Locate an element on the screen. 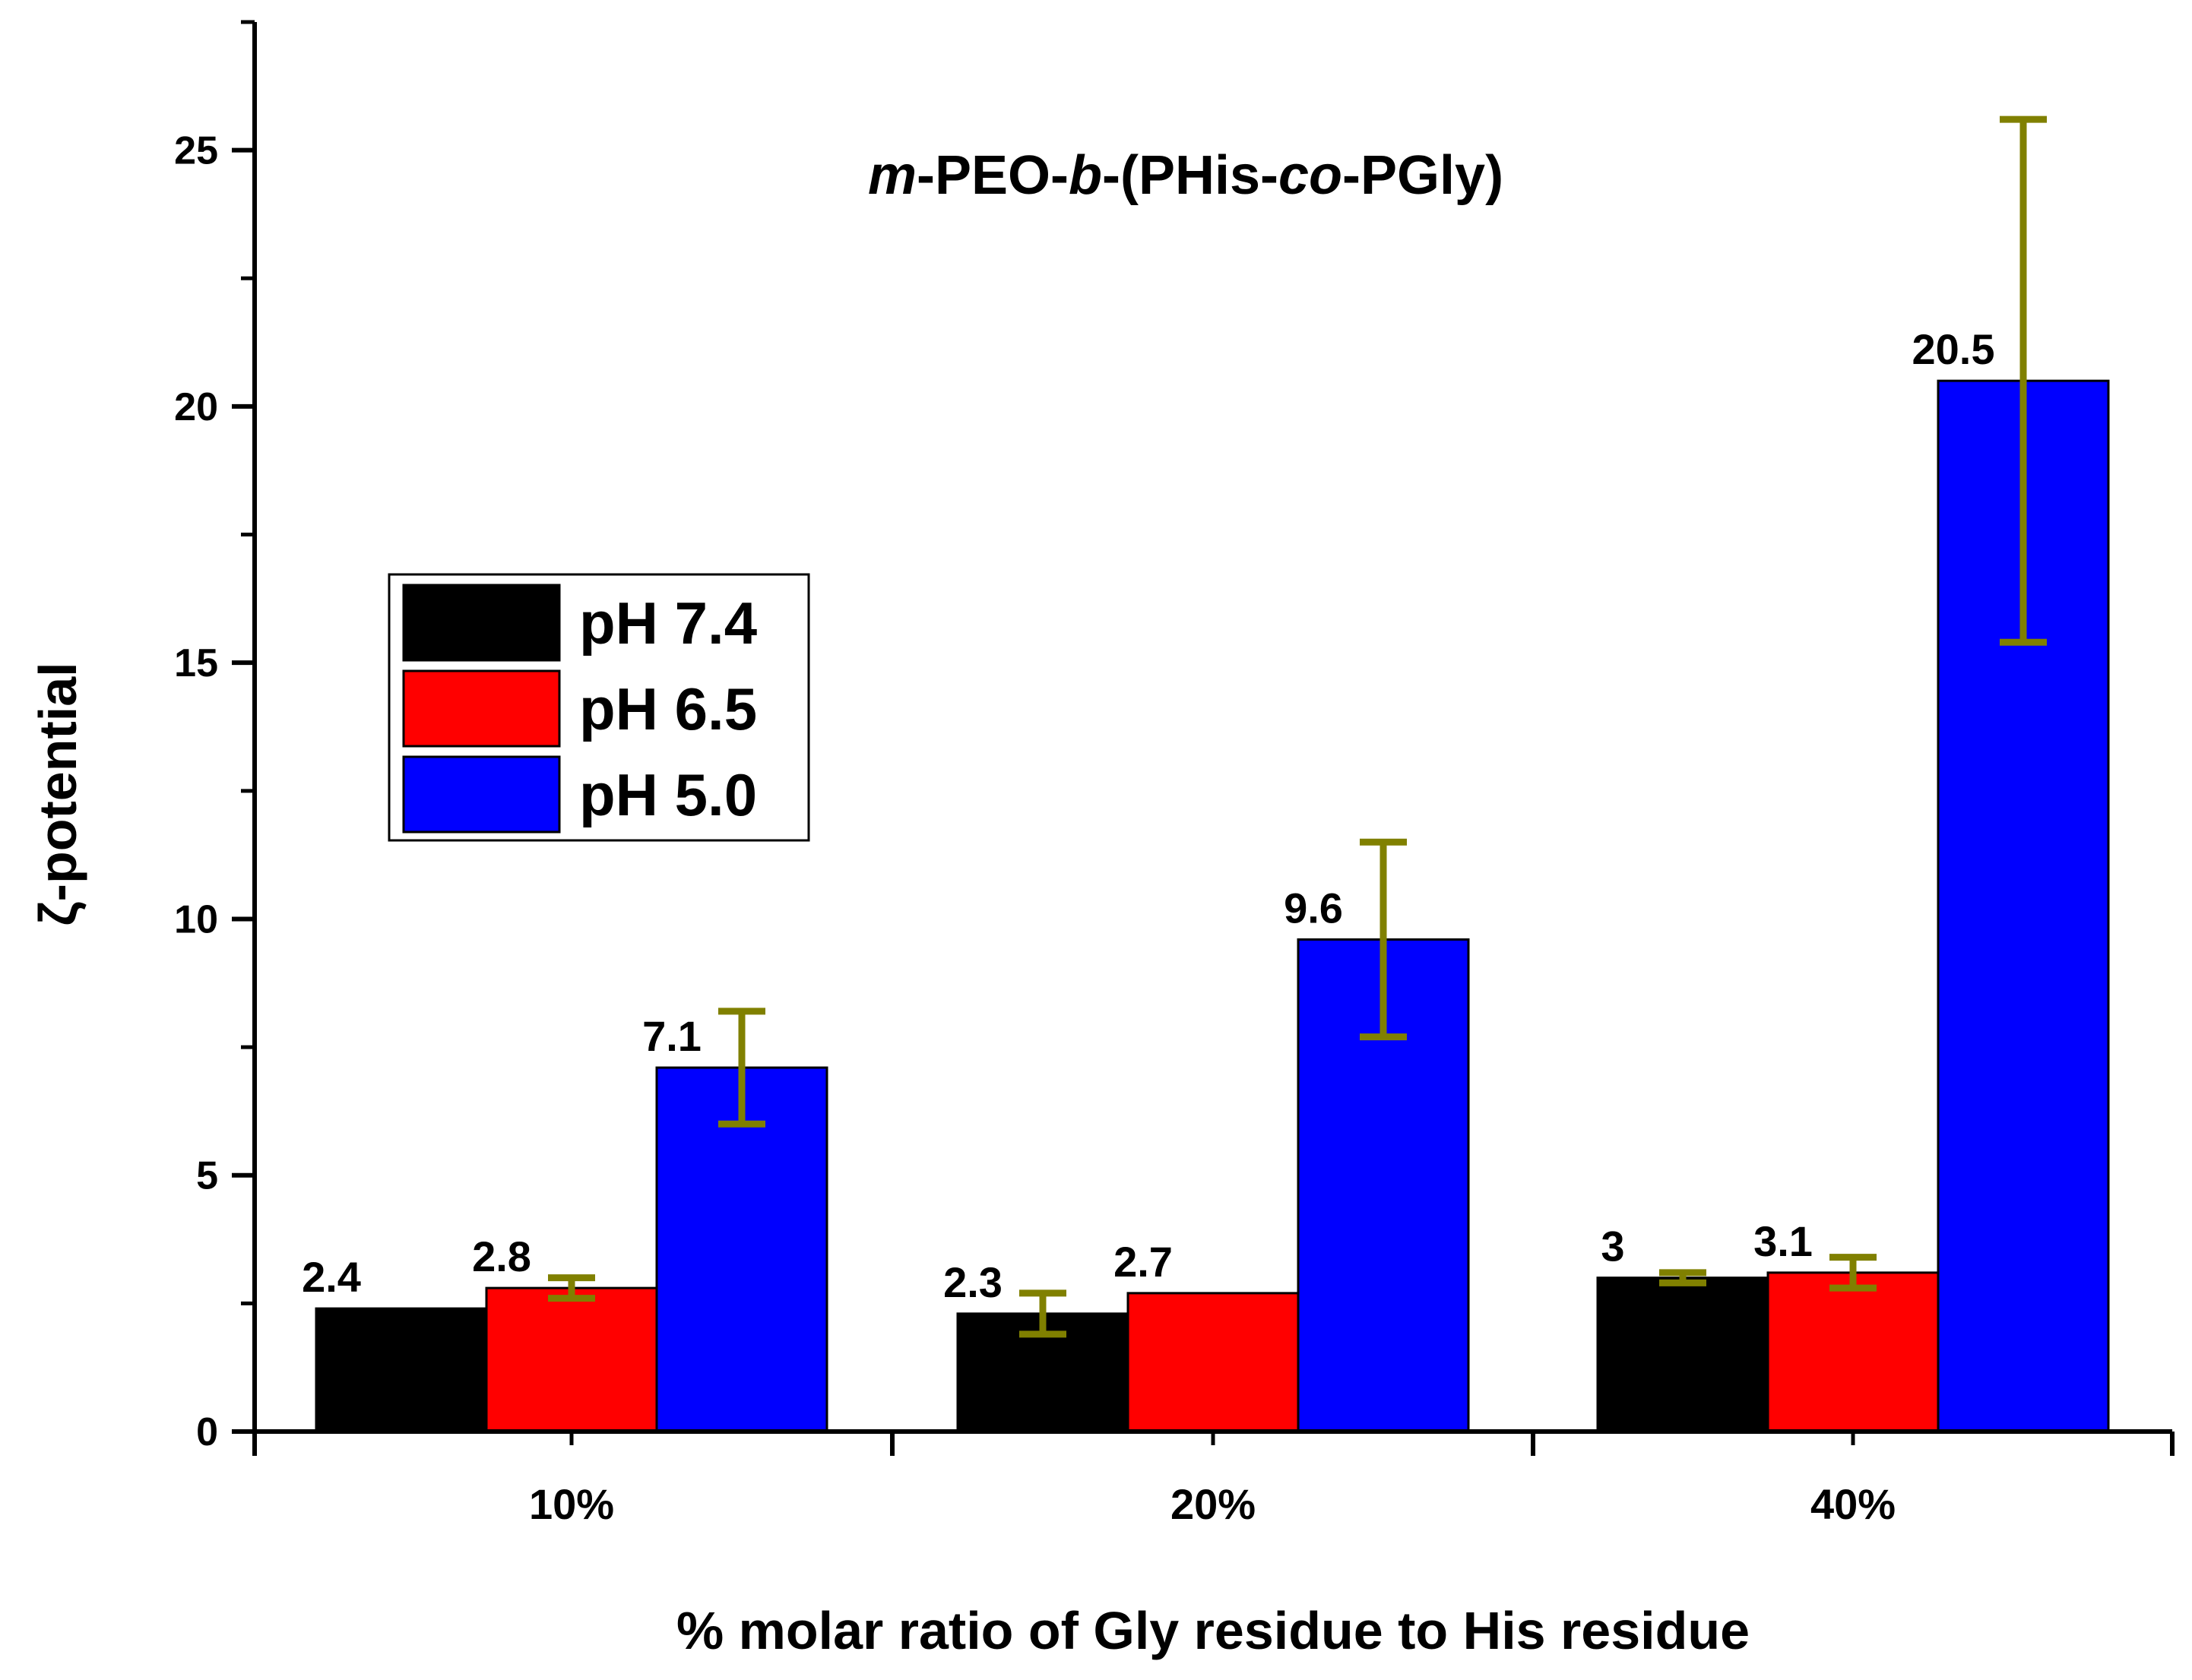 The width and height of the screenshot is (2192, 1680). bar-ph50-10pct is located at coordinates (741, 1249).